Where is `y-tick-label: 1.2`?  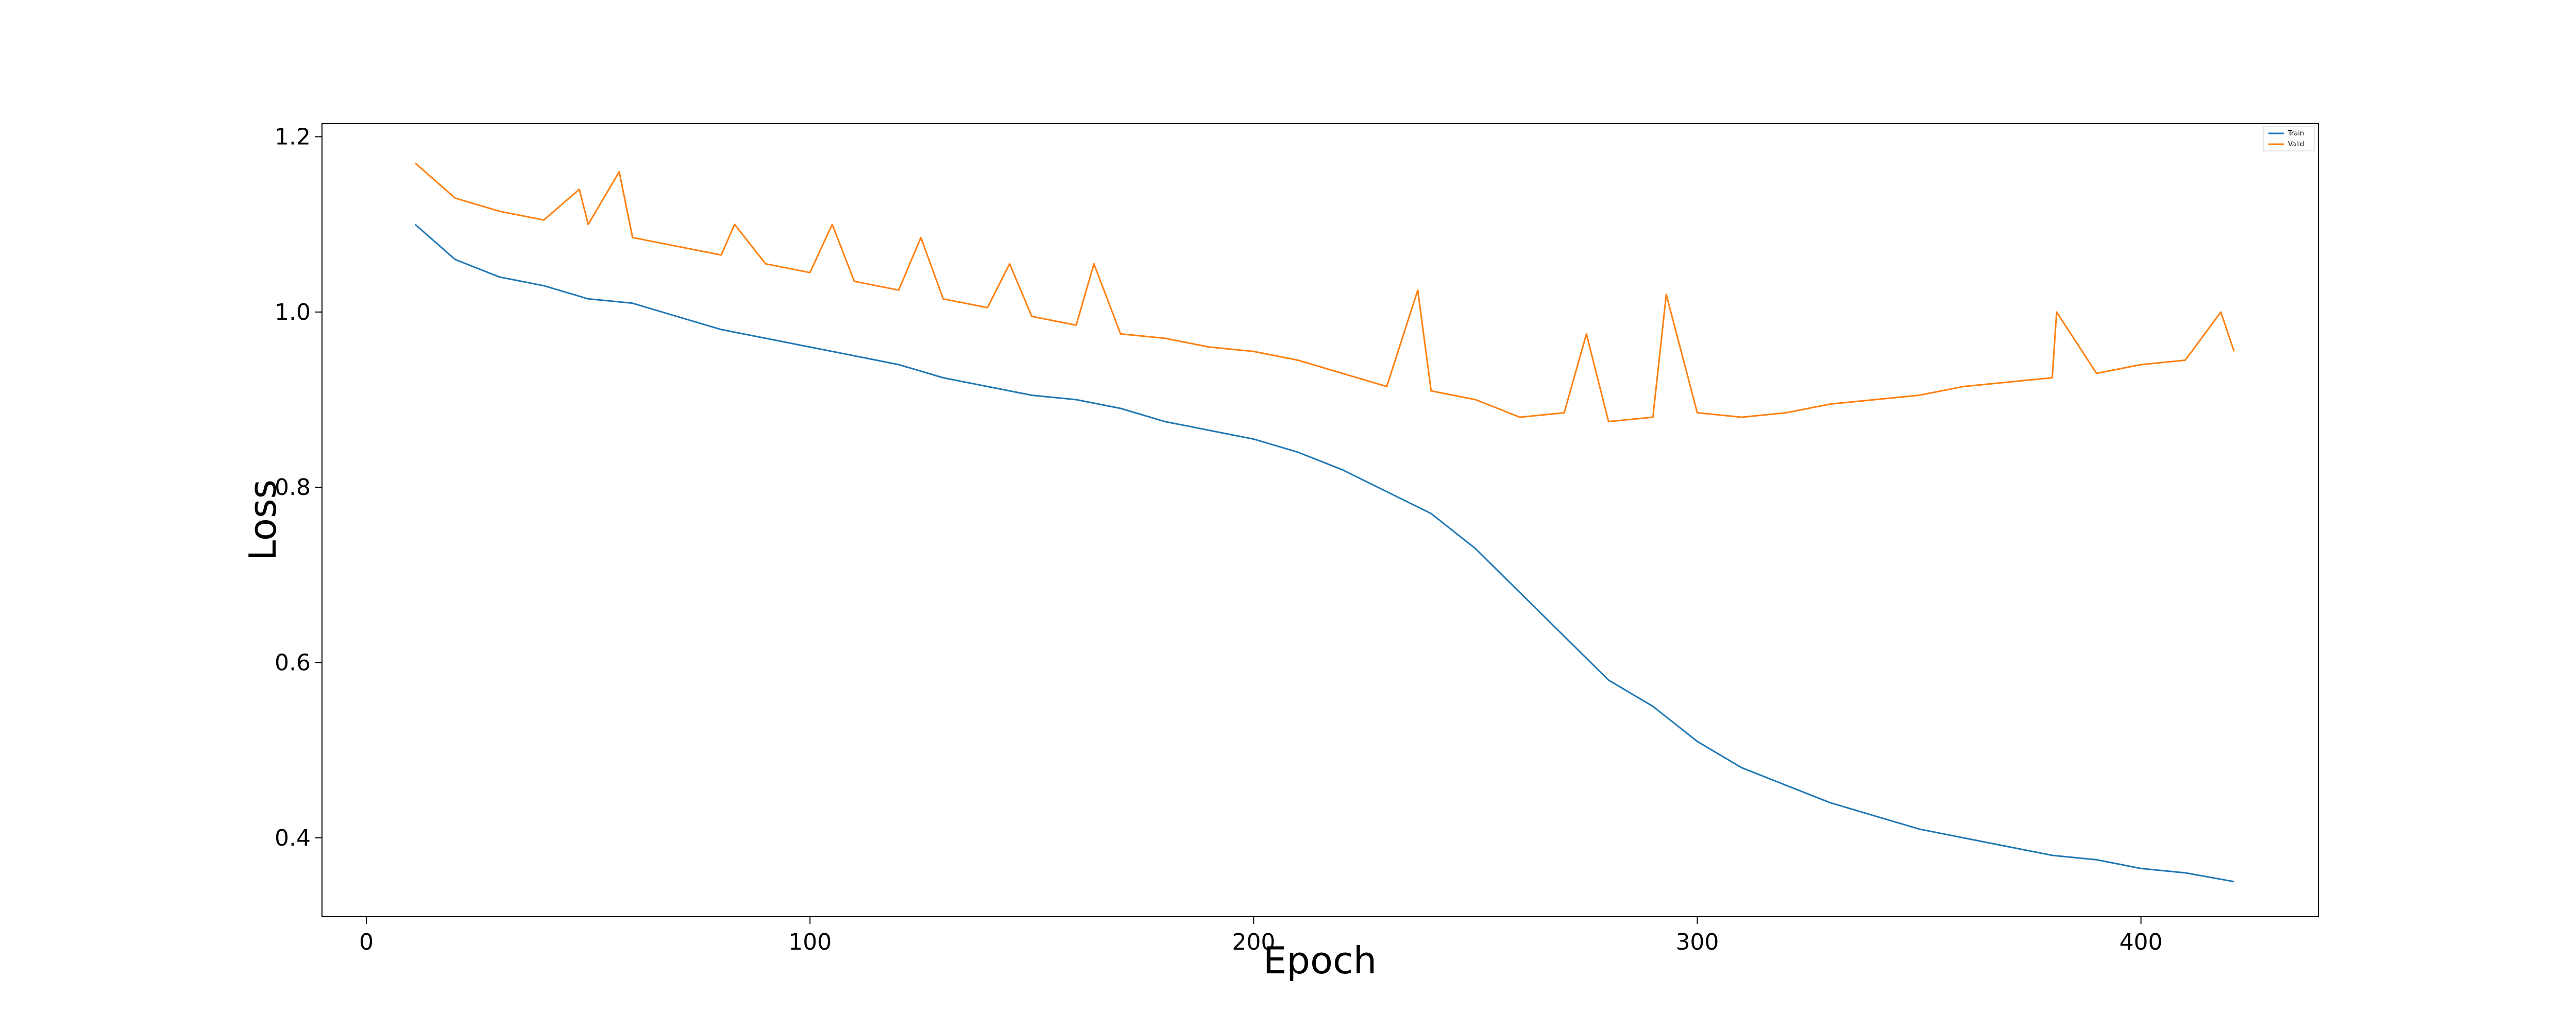
y-tick-label: 1.2 is located at coordinates (293, 137).